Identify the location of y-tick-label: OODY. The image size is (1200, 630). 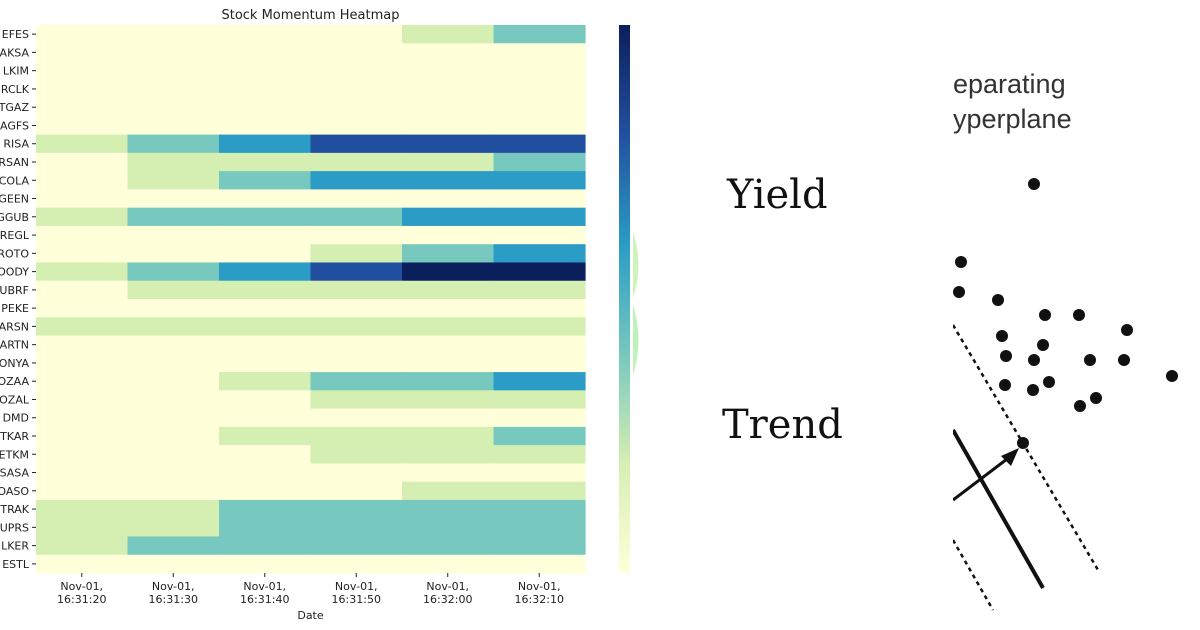
(14, 272).